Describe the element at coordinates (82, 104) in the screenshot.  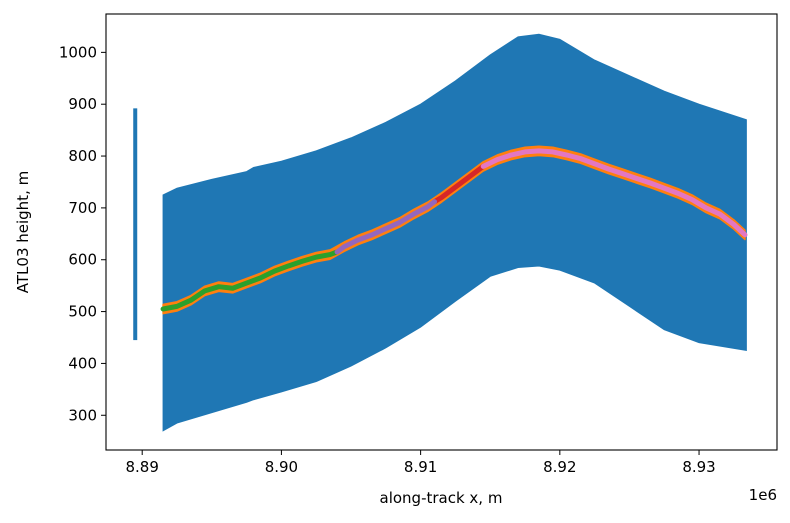
I see `y-tick-label: 900` at that location.